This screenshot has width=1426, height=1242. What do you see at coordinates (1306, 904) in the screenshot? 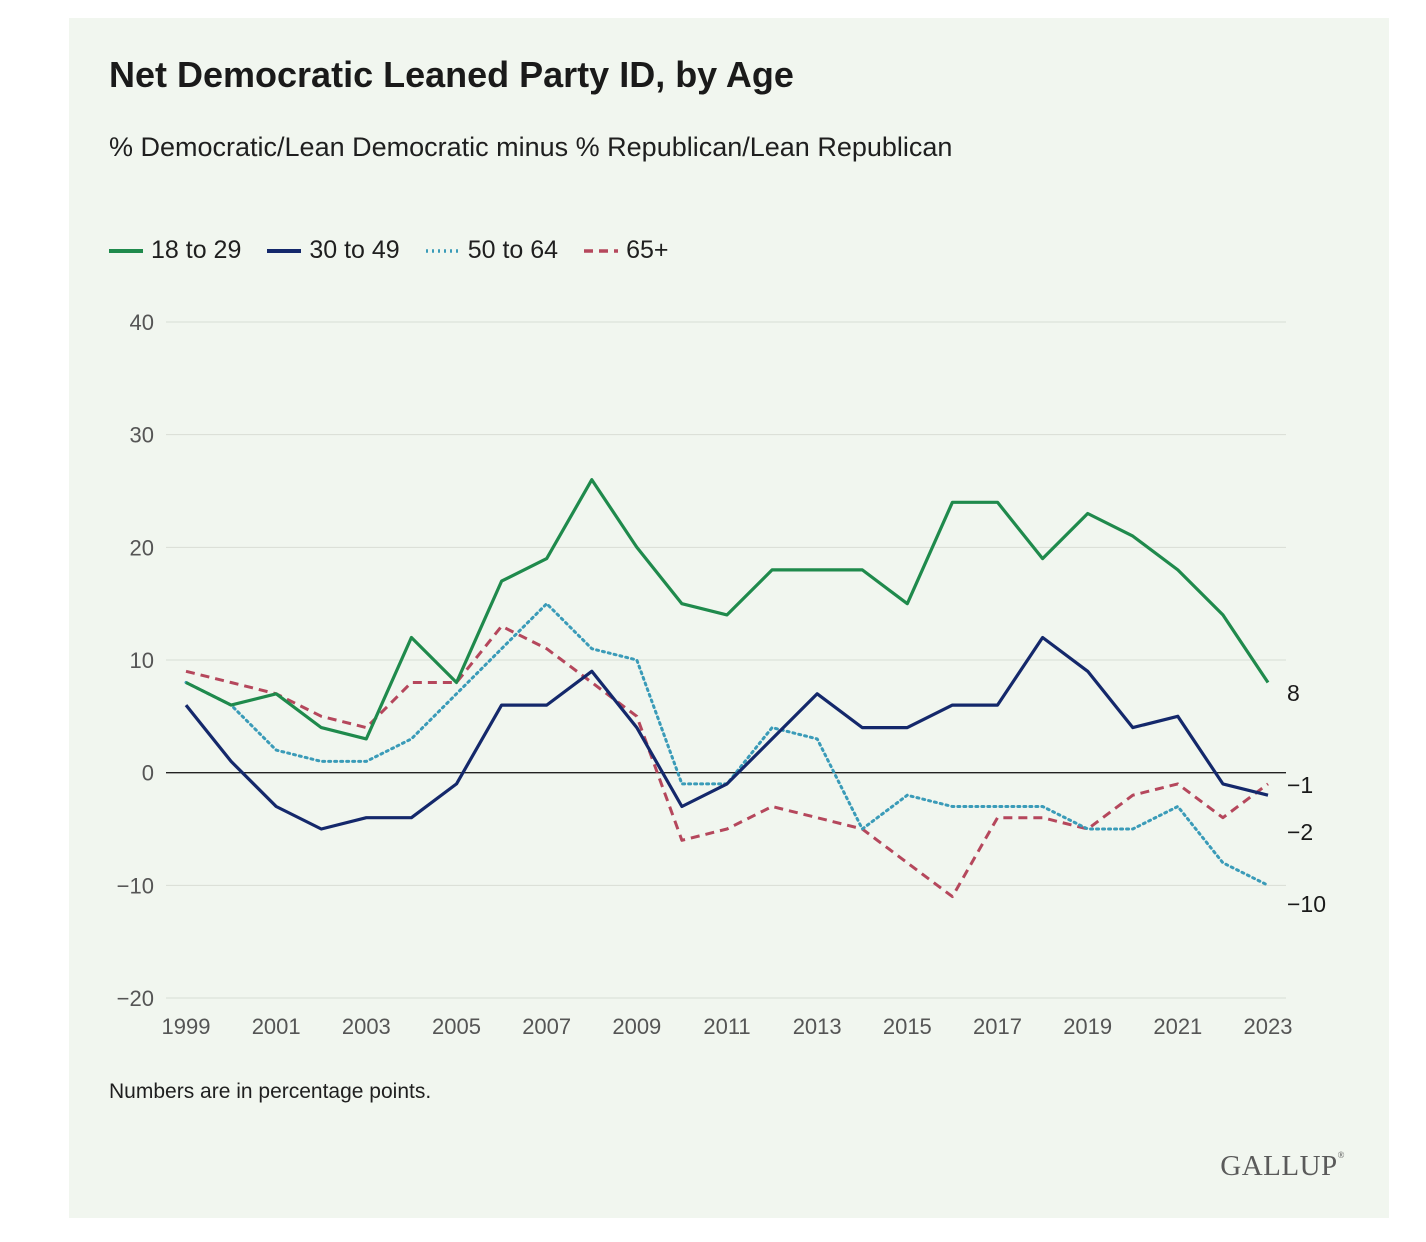
I see `end-value-label: −10` at bounding box center [1306, 904].